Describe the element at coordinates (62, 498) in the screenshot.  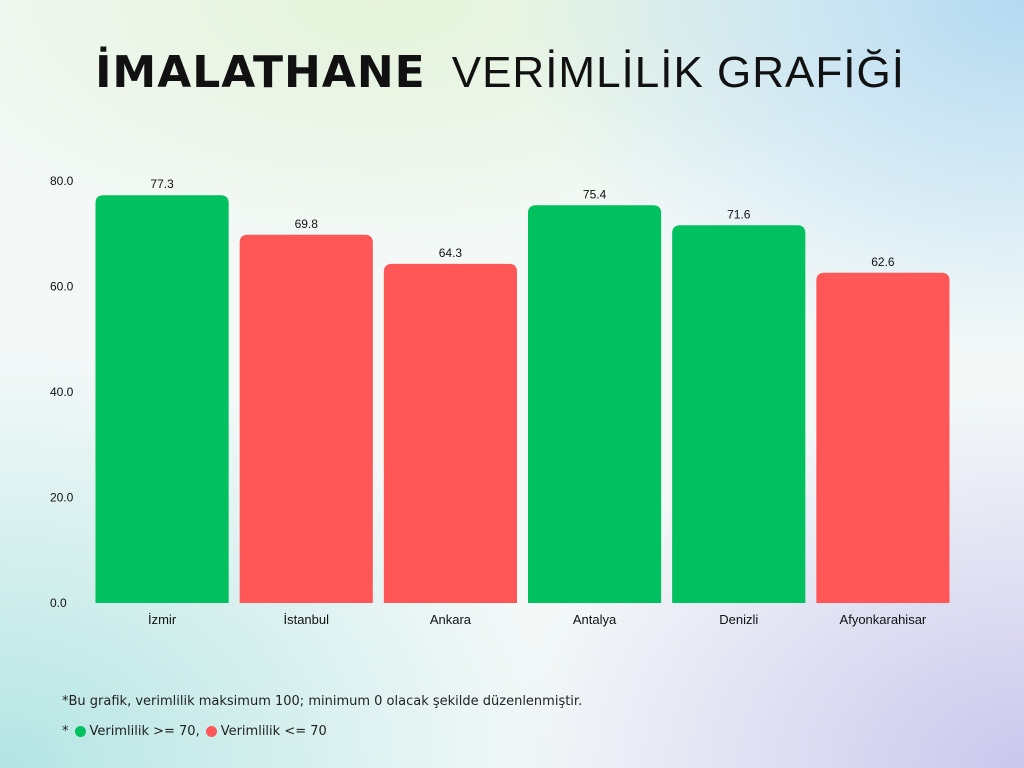
I see `y-tick-label: 20.0` at that location.